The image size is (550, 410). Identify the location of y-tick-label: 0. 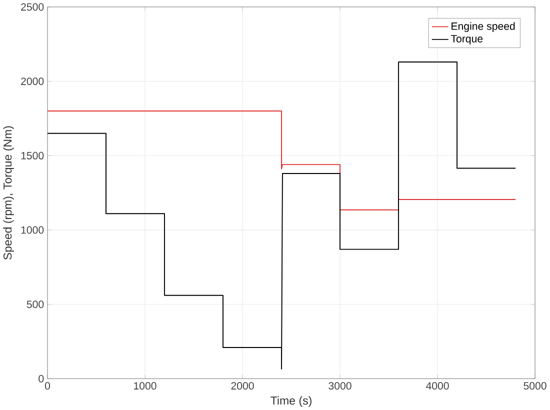
(41, 378).